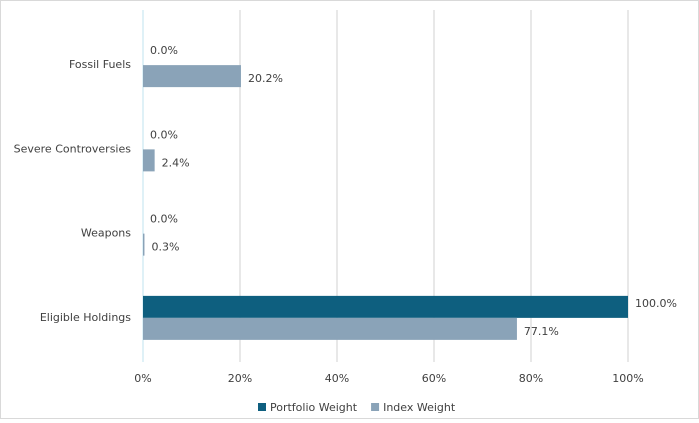 This screenshot has height=423, width=699. What do you see at coordinates (434, 378) in the screenshot?
I see `x-tick-label: 60%` at bounding box center [434, 378].